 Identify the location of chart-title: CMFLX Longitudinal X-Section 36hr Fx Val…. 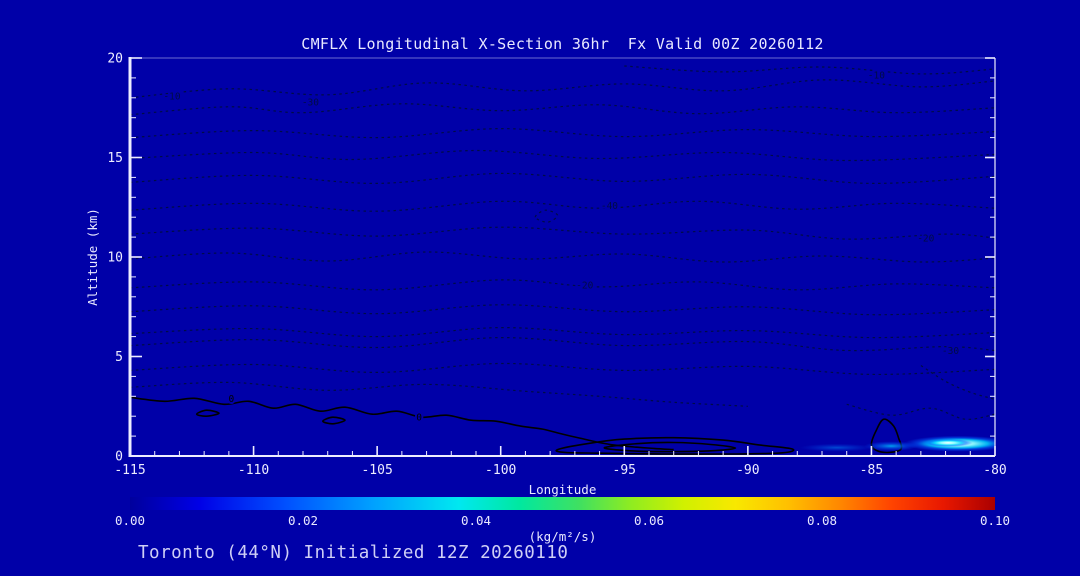
(562, 44).